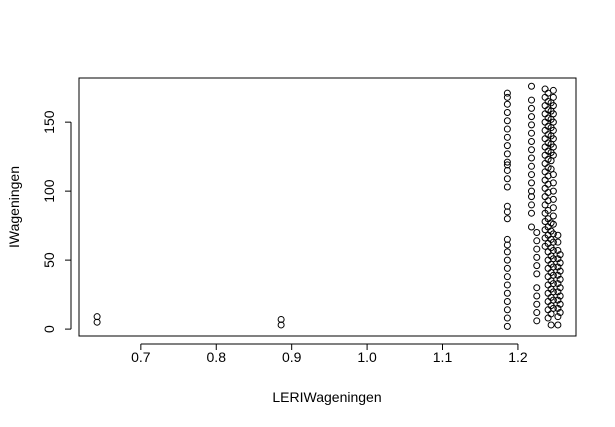 The width and height of the screenshot is (615, 427). I want to click on y-tick-label: 50, so click(49, 260).